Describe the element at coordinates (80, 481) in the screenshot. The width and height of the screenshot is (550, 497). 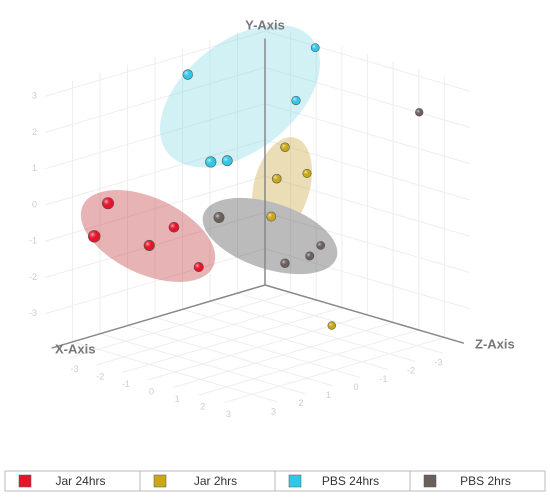
I see `legend-label: Jar 24hrs` at that location.